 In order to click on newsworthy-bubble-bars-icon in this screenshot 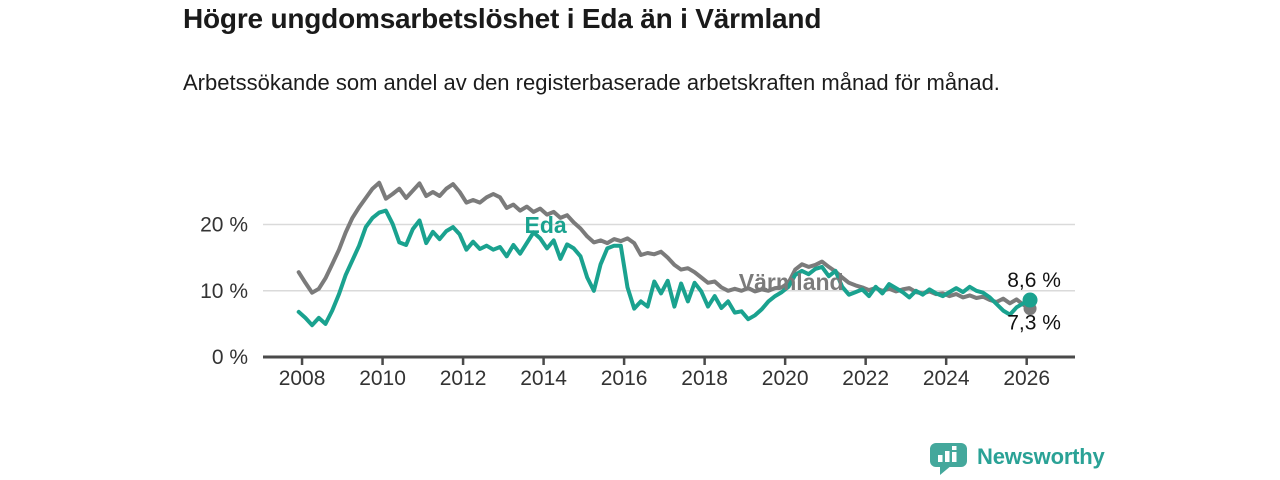, I will do `click(948, 459)`.